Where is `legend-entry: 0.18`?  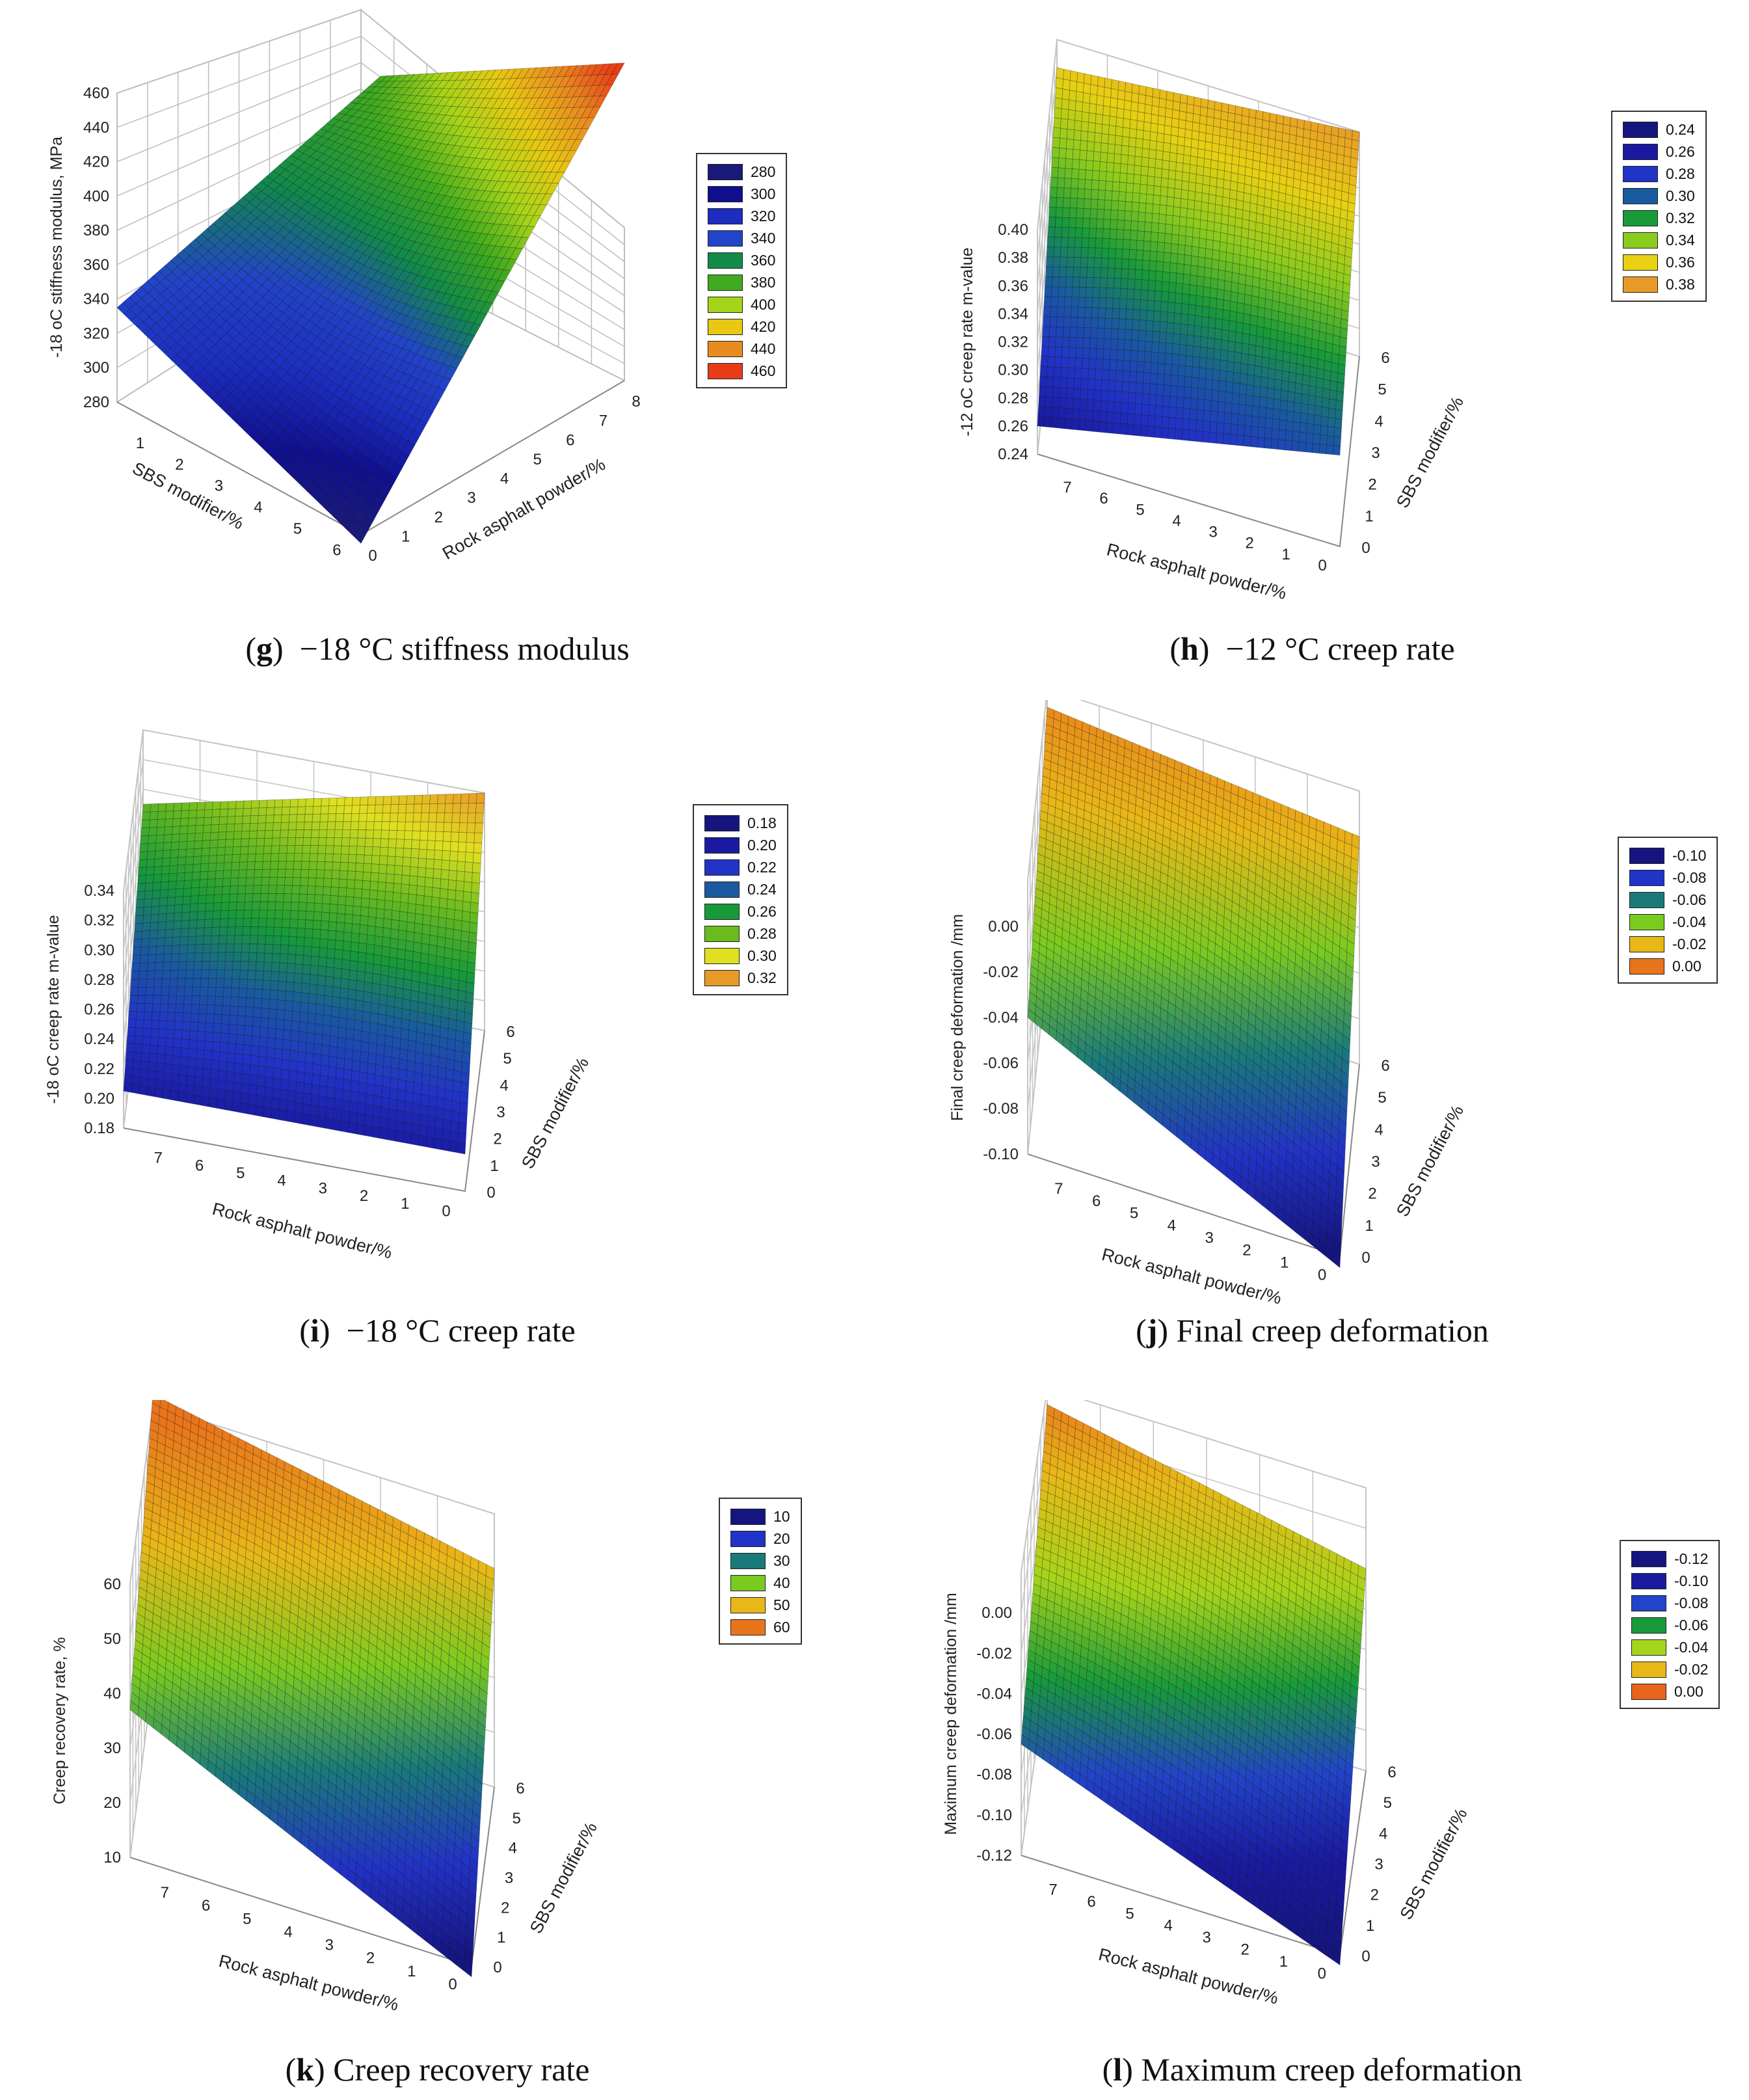
legend-entry: 0.18 is located at coordinates (740, 823).